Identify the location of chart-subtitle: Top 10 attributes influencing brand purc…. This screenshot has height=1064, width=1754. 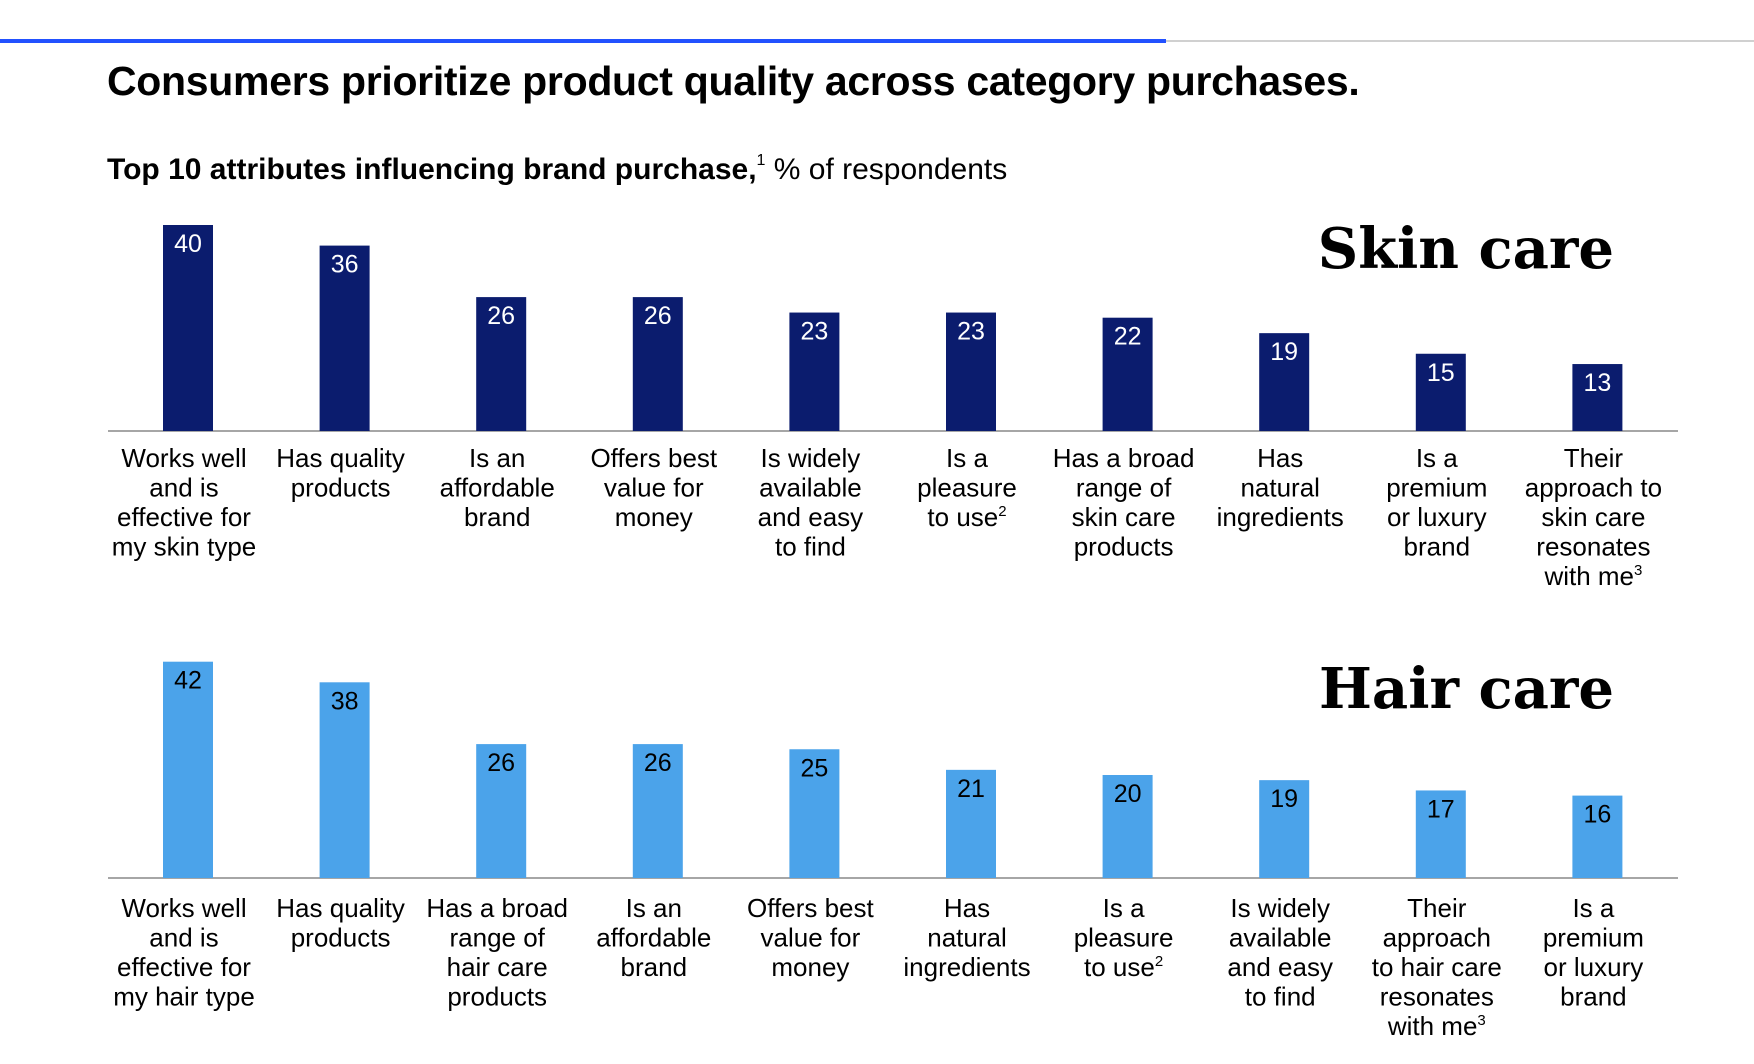
(557, 169).